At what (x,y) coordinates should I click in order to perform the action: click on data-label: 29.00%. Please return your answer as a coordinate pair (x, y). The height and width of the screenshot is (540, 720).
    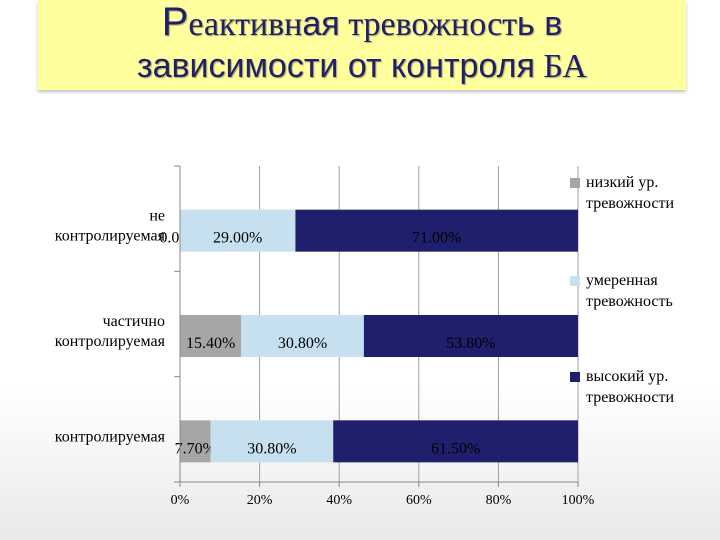
    Looking at the image, I should click on (237, 238).